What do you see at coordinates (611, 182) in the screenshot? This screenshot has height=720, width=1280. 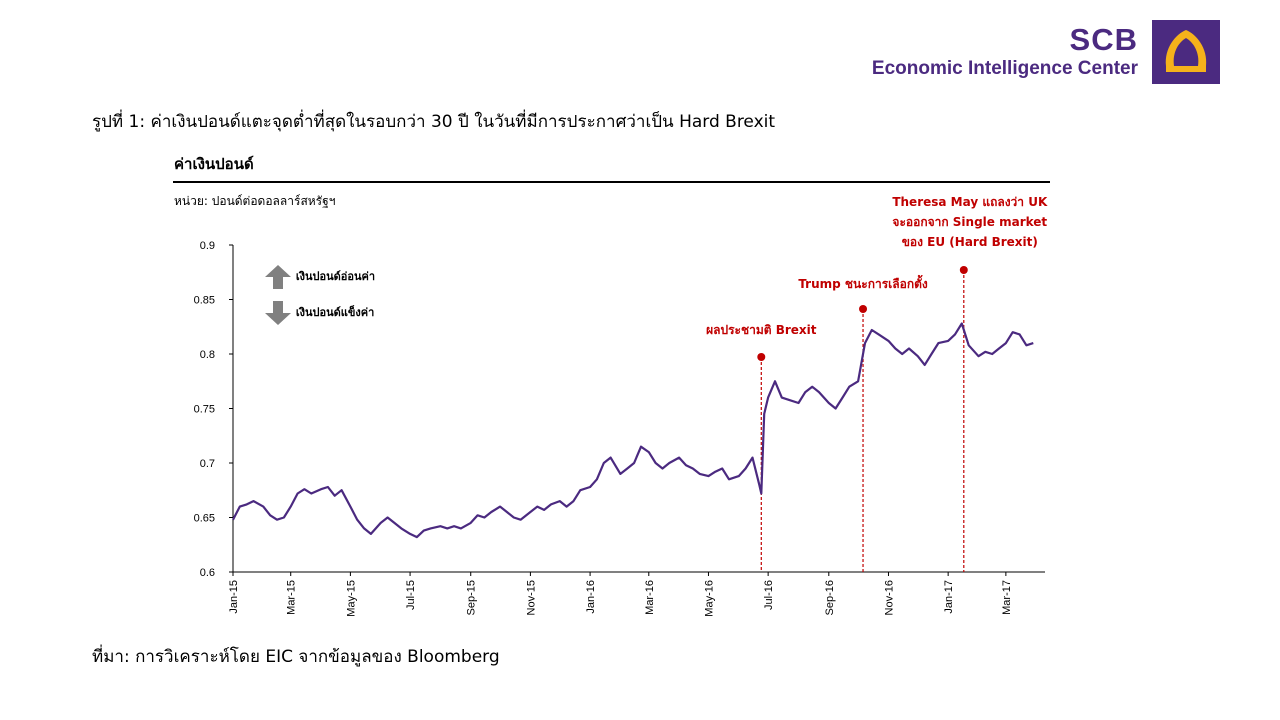 I see `title-divider` at bounding box center [611, 182].